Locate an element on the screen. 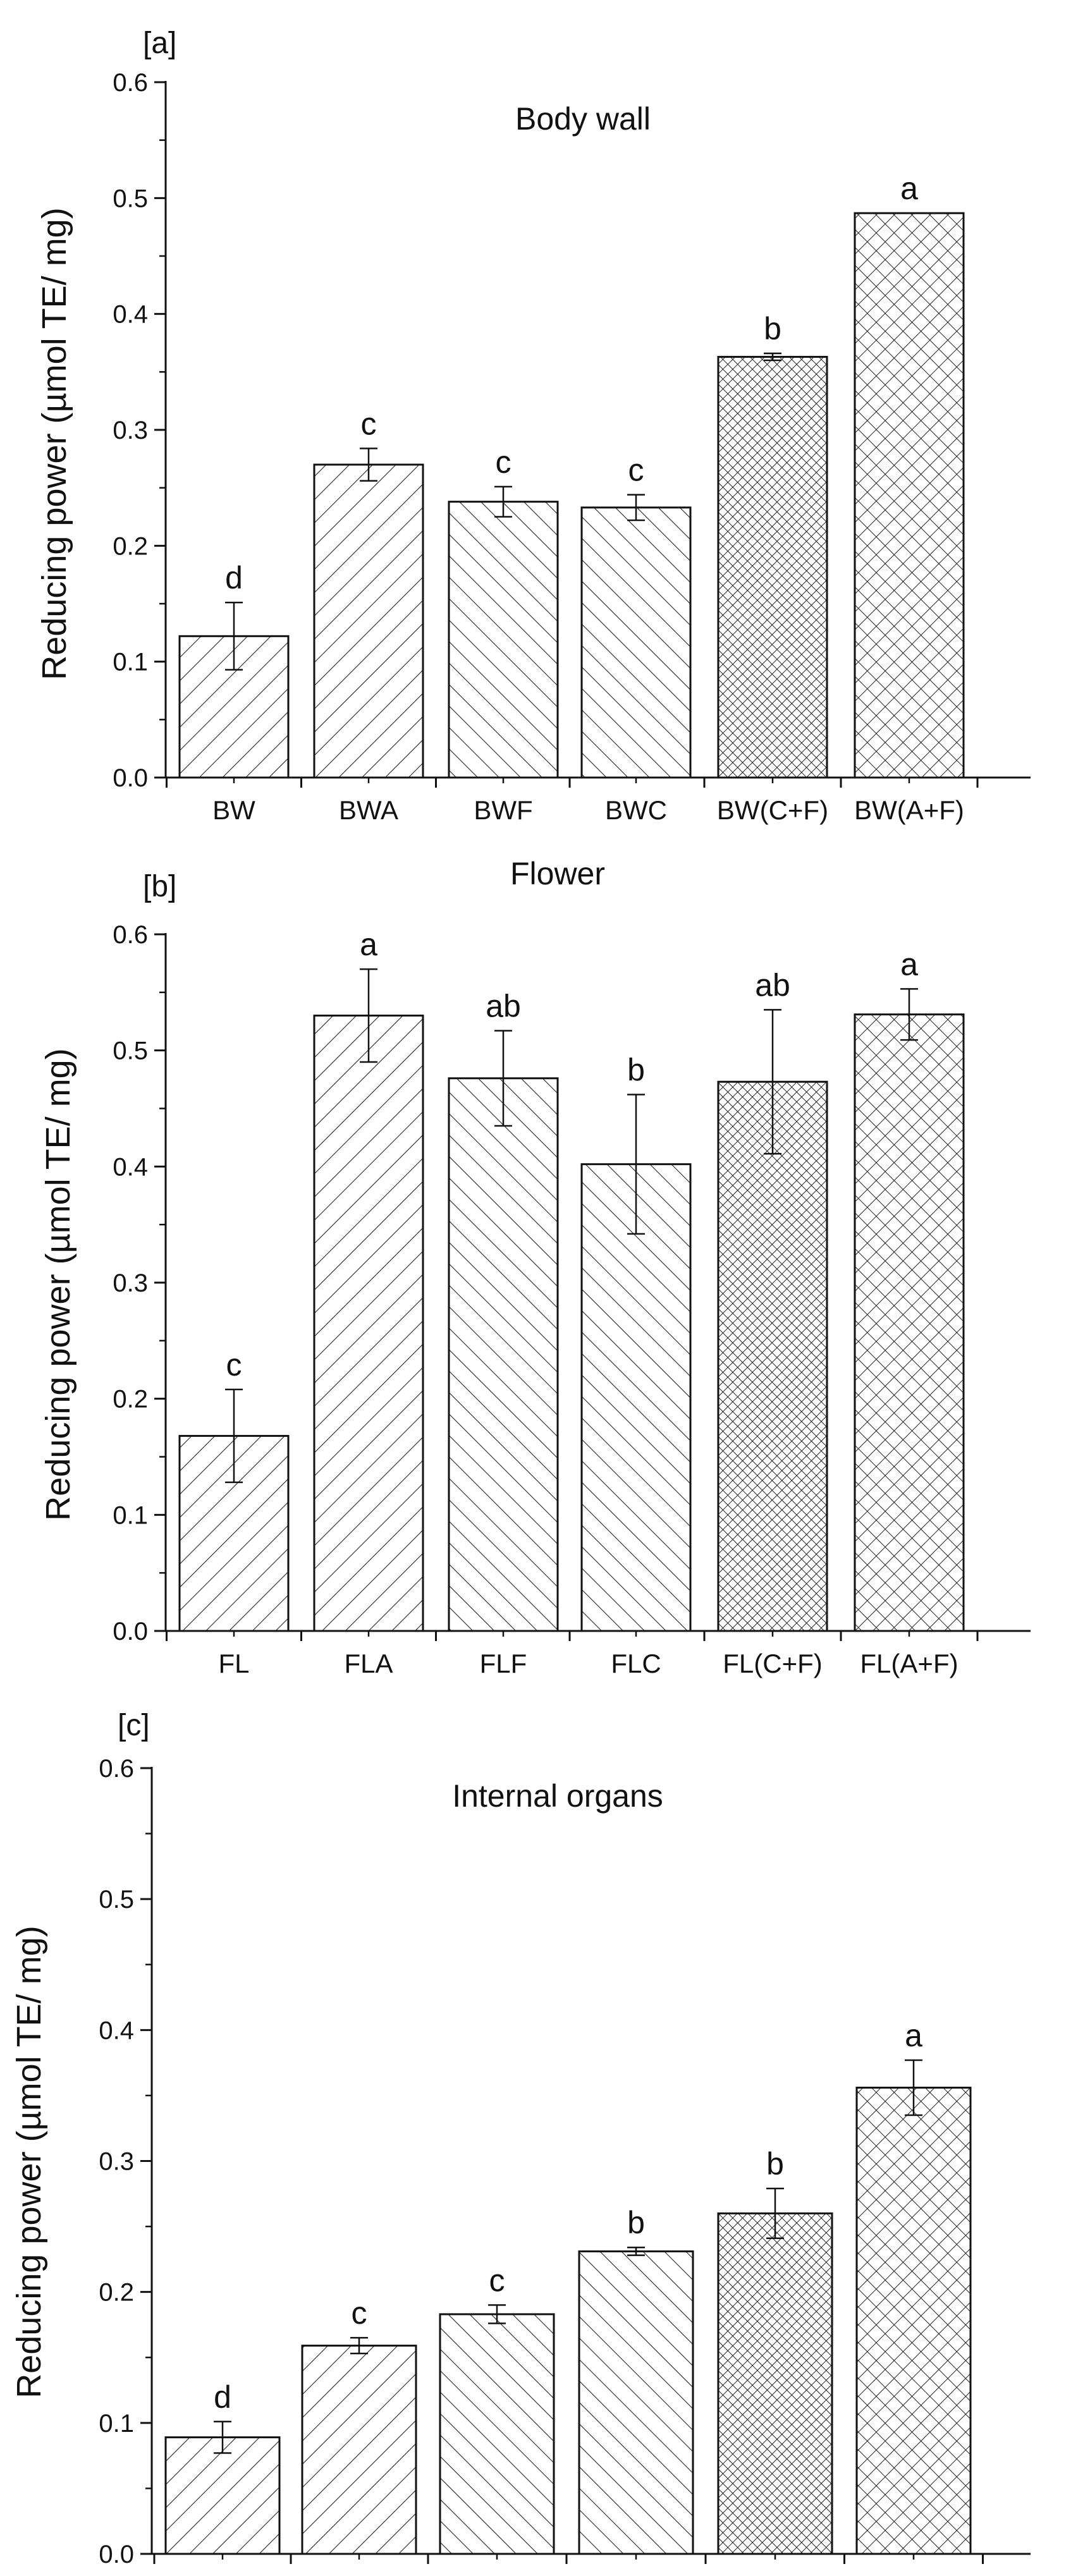 The height and width of the screenshot is (2576, 1090). x-tick-label: INF is located at coordinates (496, 2574).